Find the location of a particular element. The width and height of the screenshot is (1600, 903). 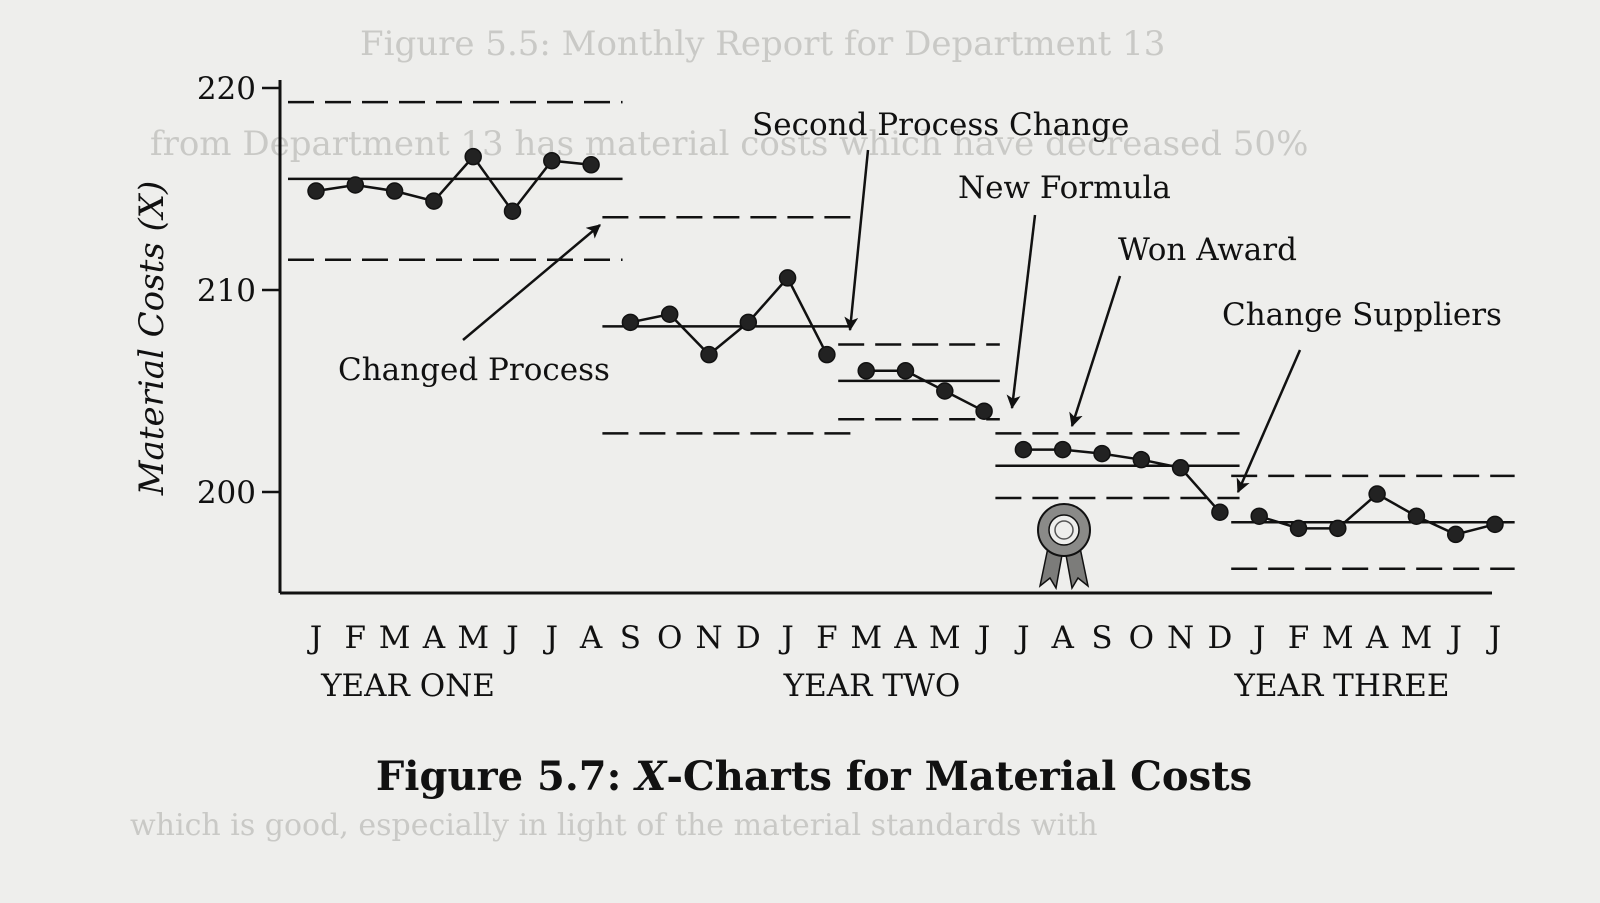

year-label: YEAR TWO is located at coordinates (872, 686).